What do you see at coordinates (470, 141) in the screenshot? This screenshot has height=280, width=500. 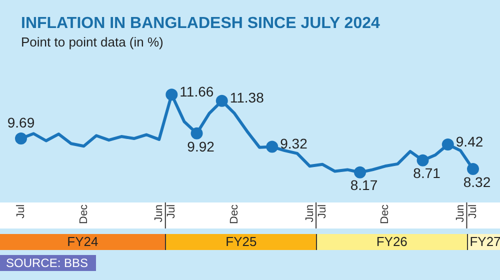 I see `data-label: 9.42` at bounding box center [470, 141].